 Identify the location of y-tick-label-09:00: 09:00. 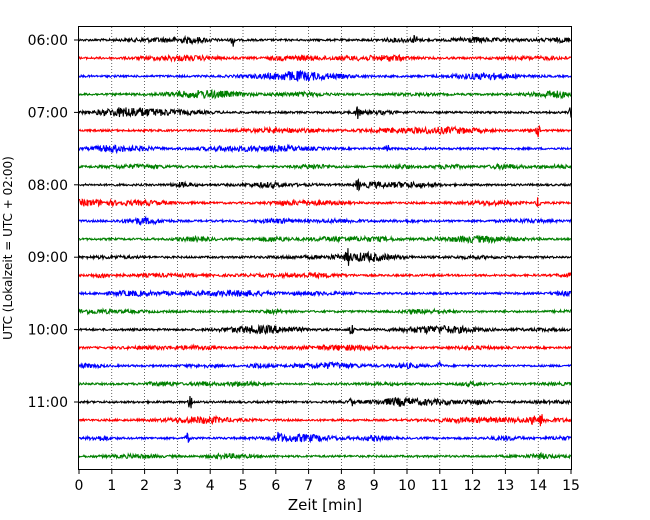
(48, 258).